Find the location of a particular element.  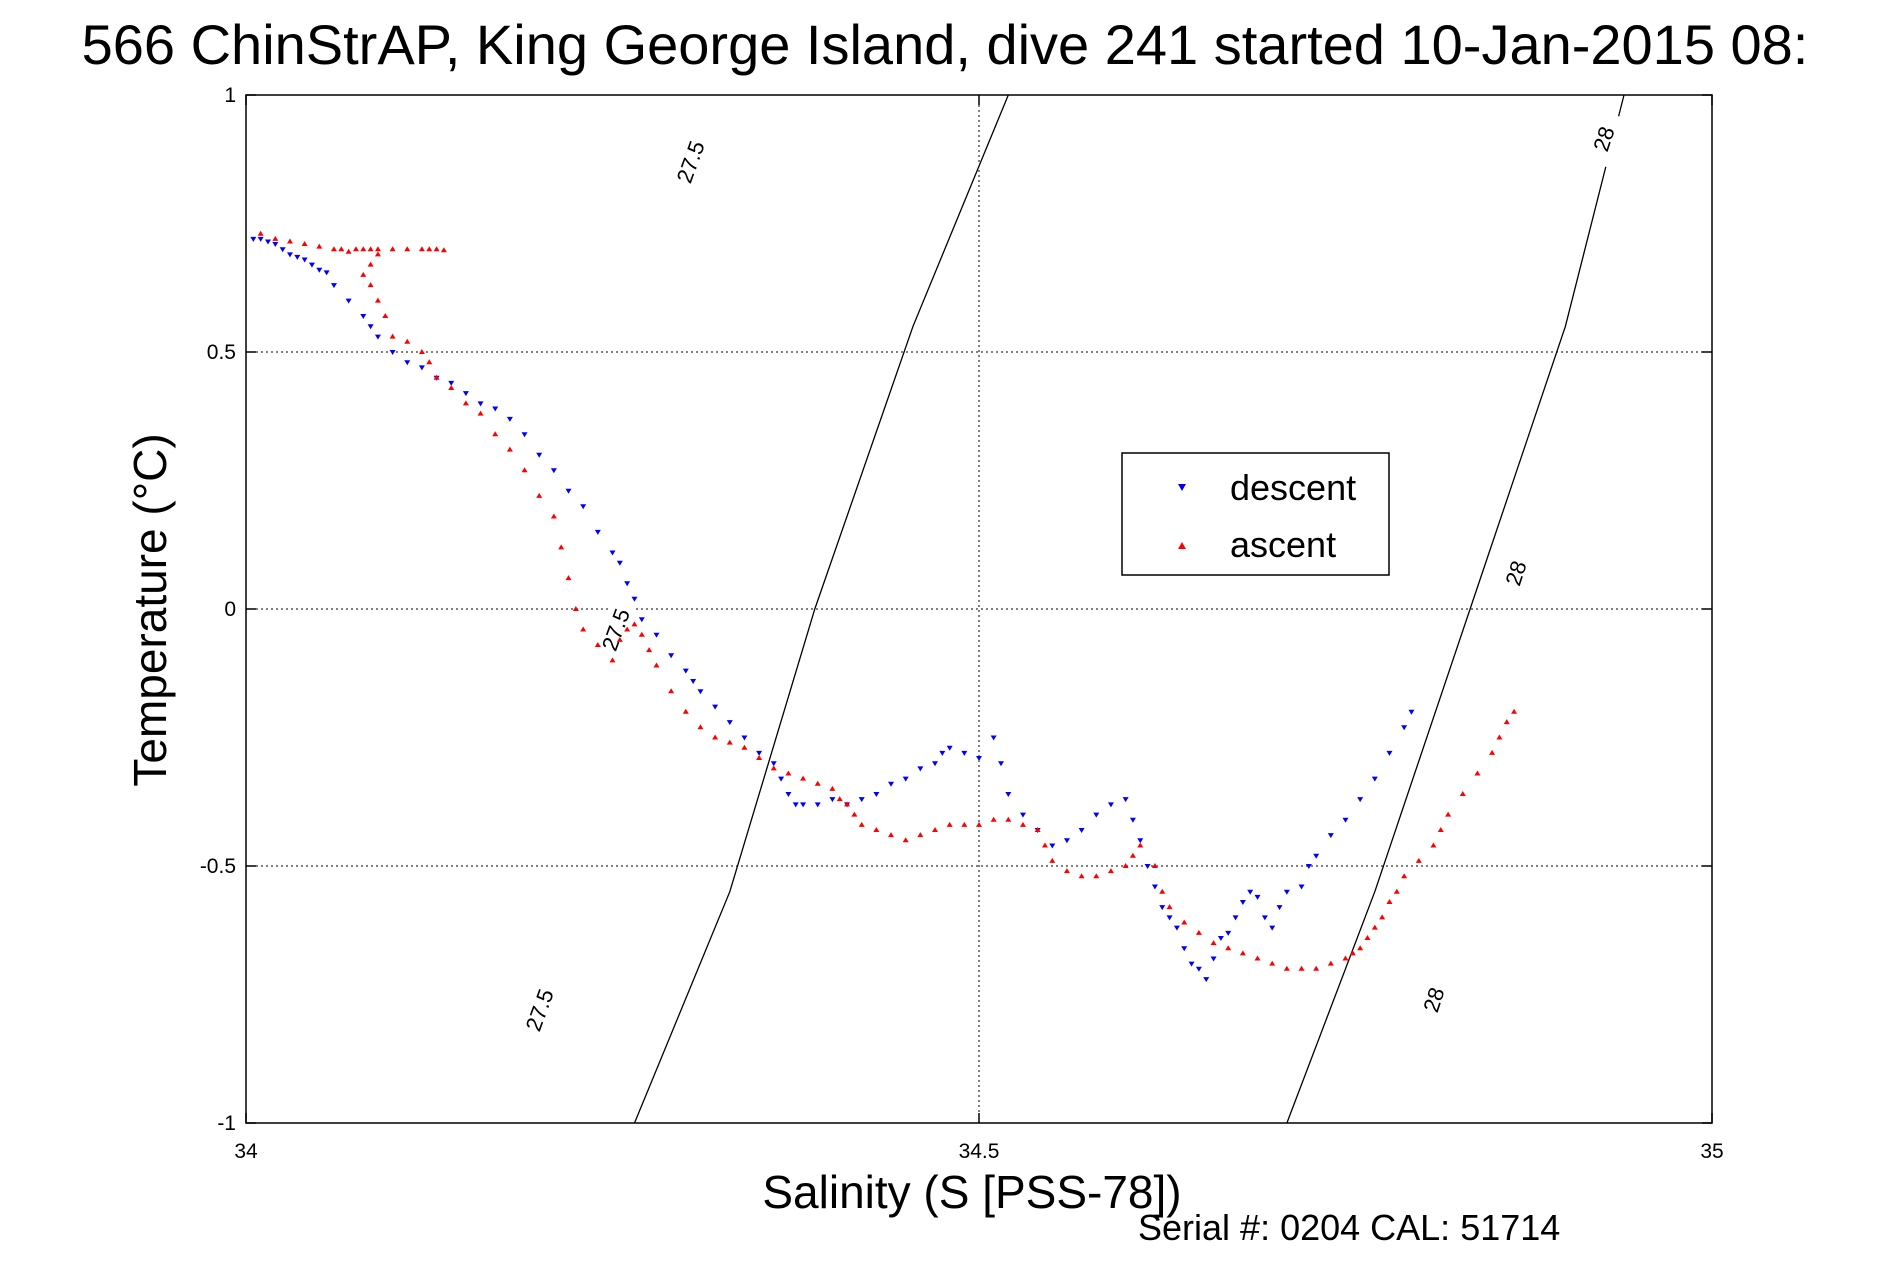

legend: descent ascent is located at coordinates (1255, 514).